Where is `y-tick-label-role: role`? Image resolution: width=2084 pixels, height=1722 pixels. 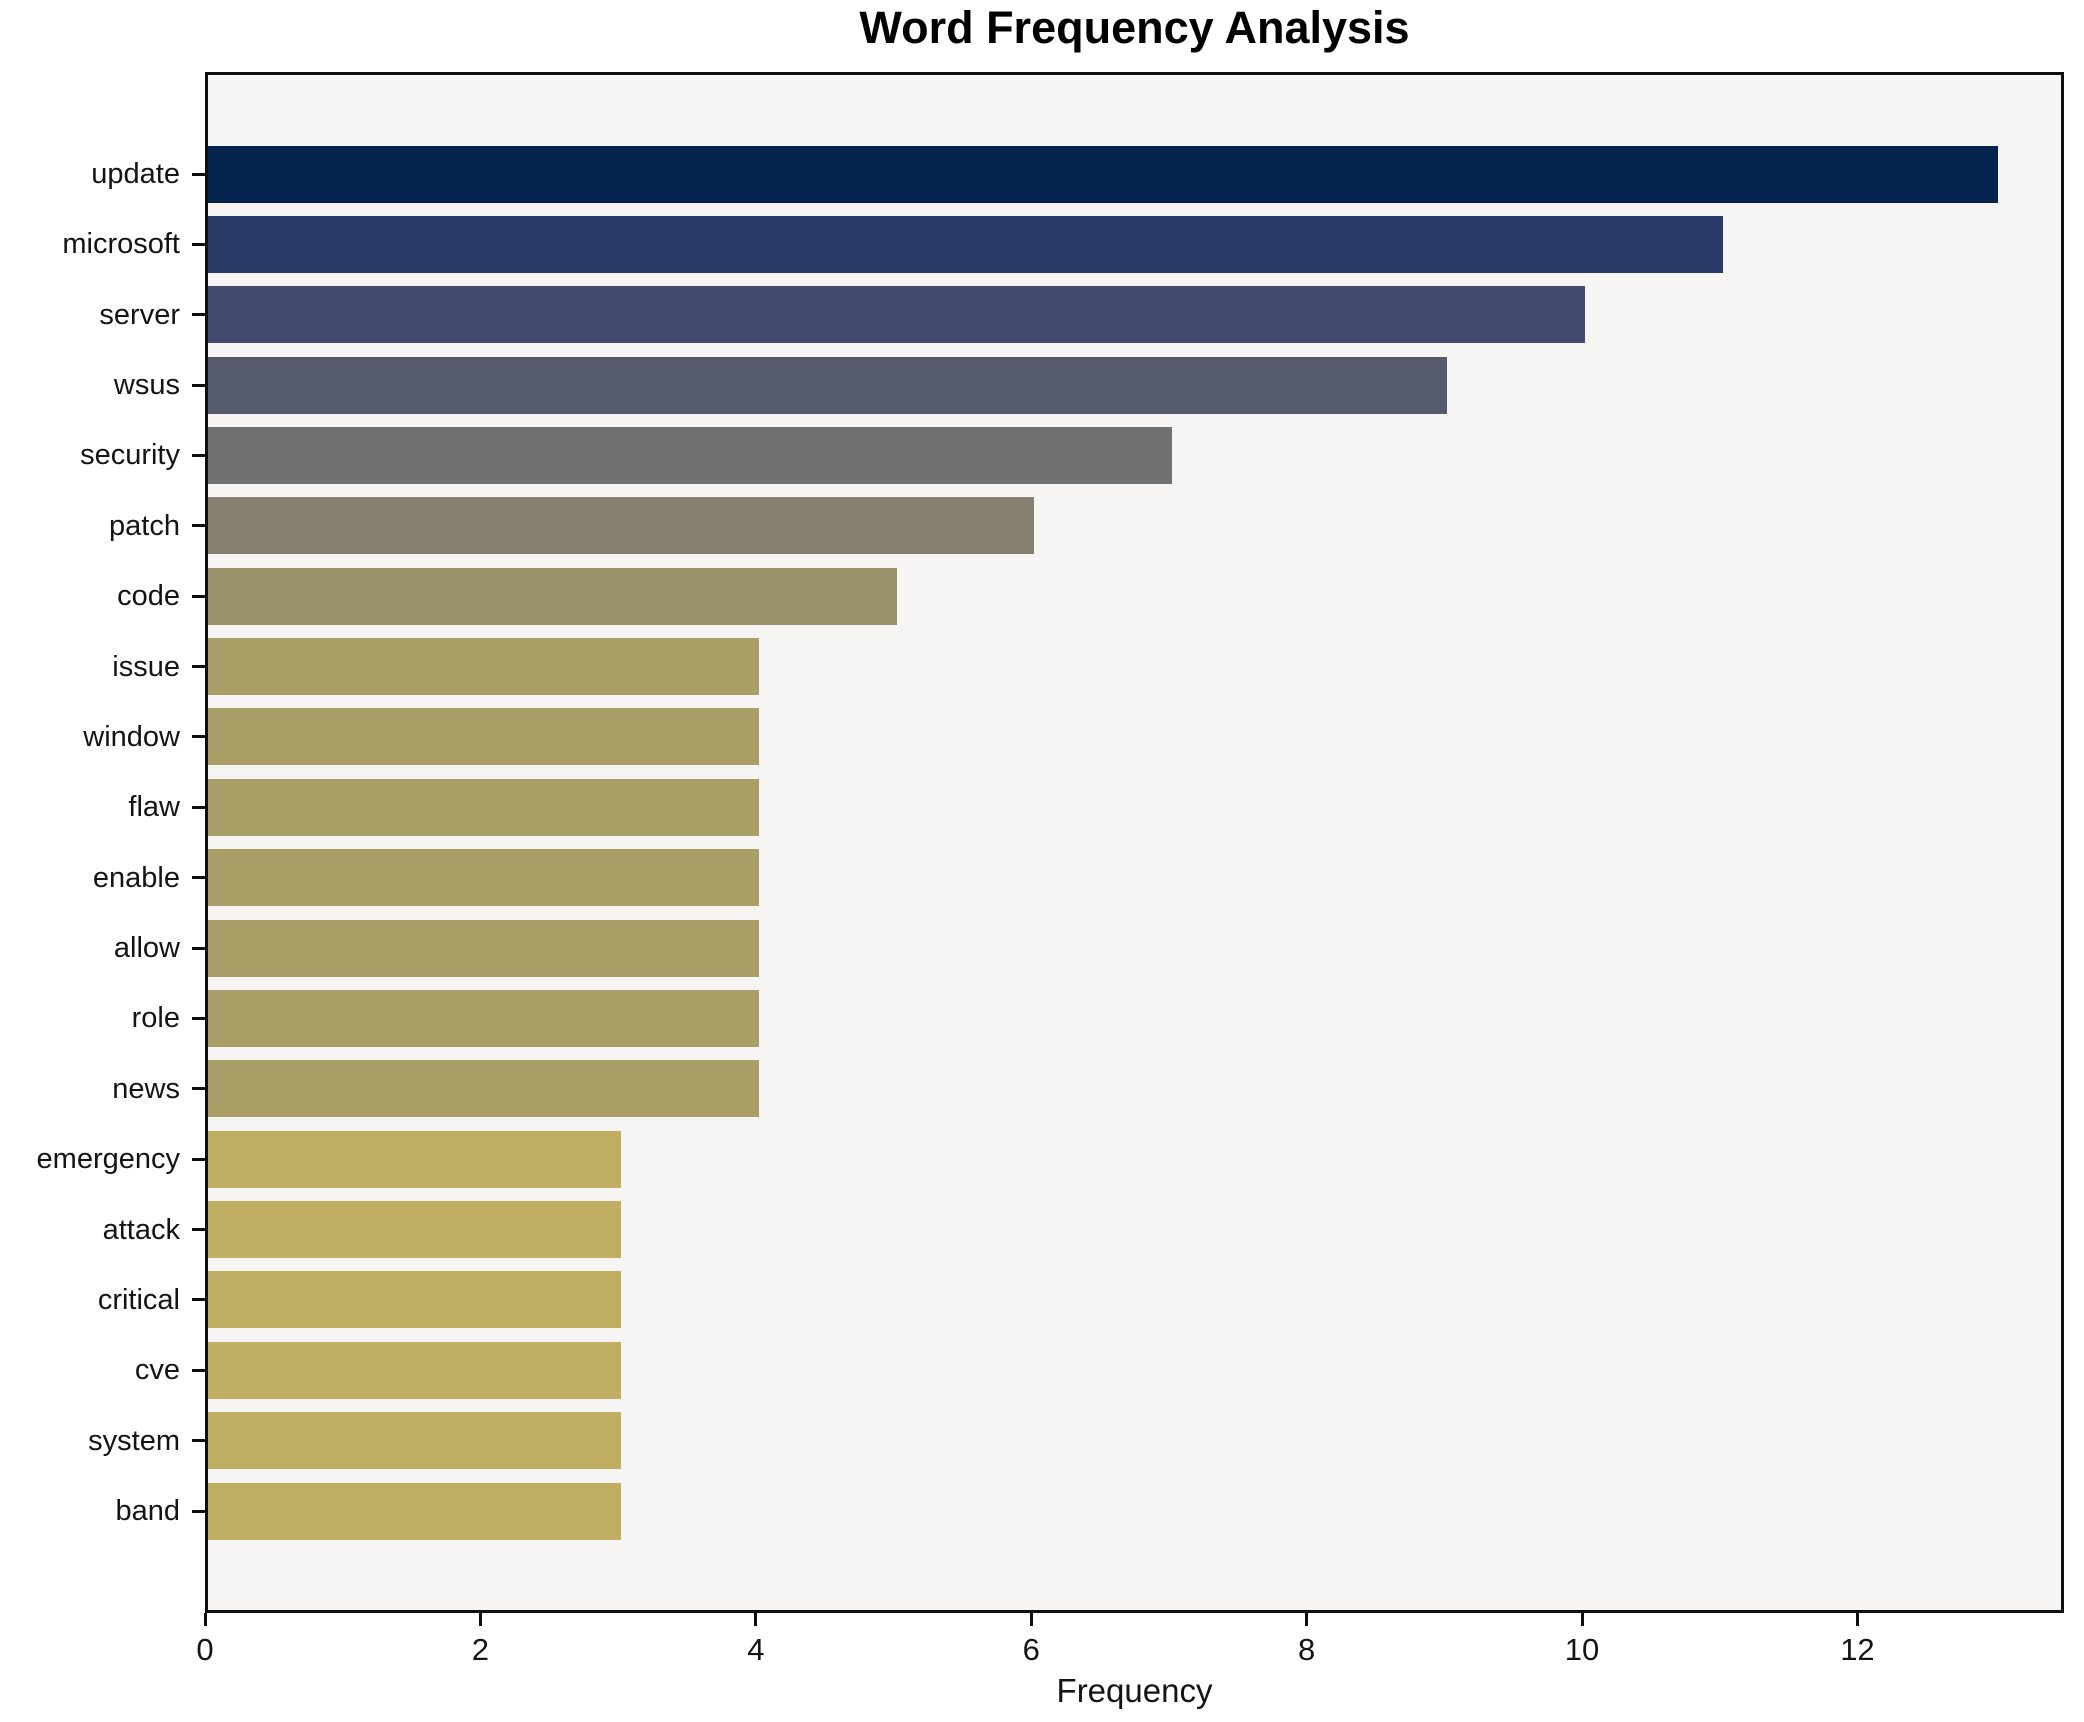 y-tick-label-role: role is located at coordinates (155, 1018).